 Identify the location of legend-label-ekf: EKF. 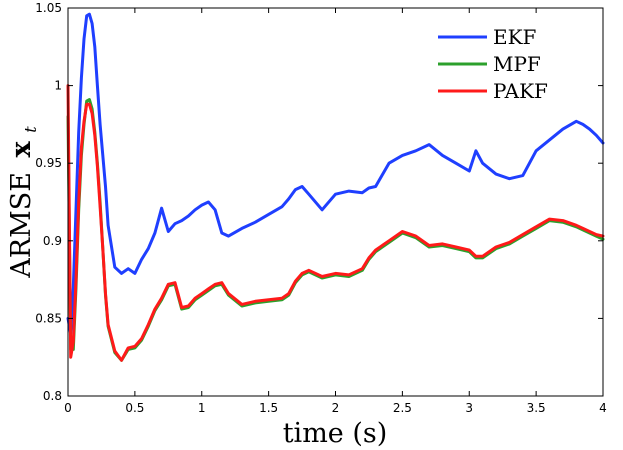
(515, 37).